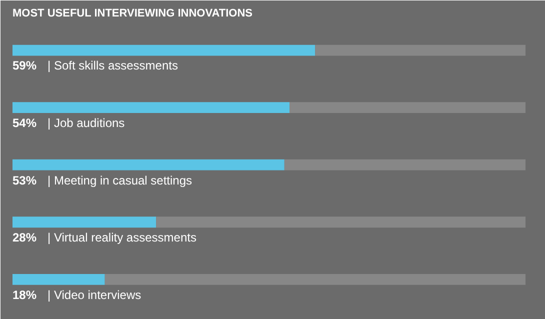  What do you see at coordinates (24, 123) in the screenshot?
I see `data-label: 54%` at bounding box center [24, 123].